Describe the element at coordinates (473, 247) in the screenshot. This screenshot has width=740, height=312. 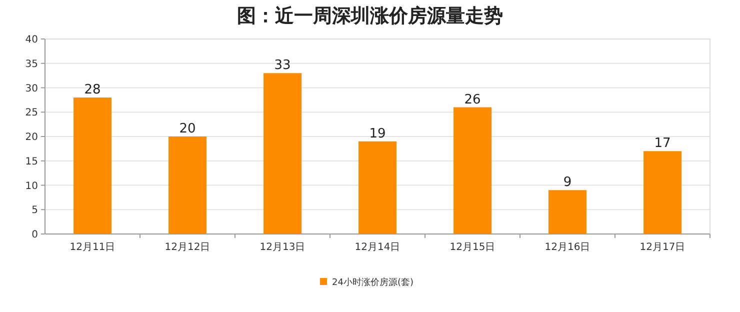
I see `x-tick-label: 12月15日` at that location.